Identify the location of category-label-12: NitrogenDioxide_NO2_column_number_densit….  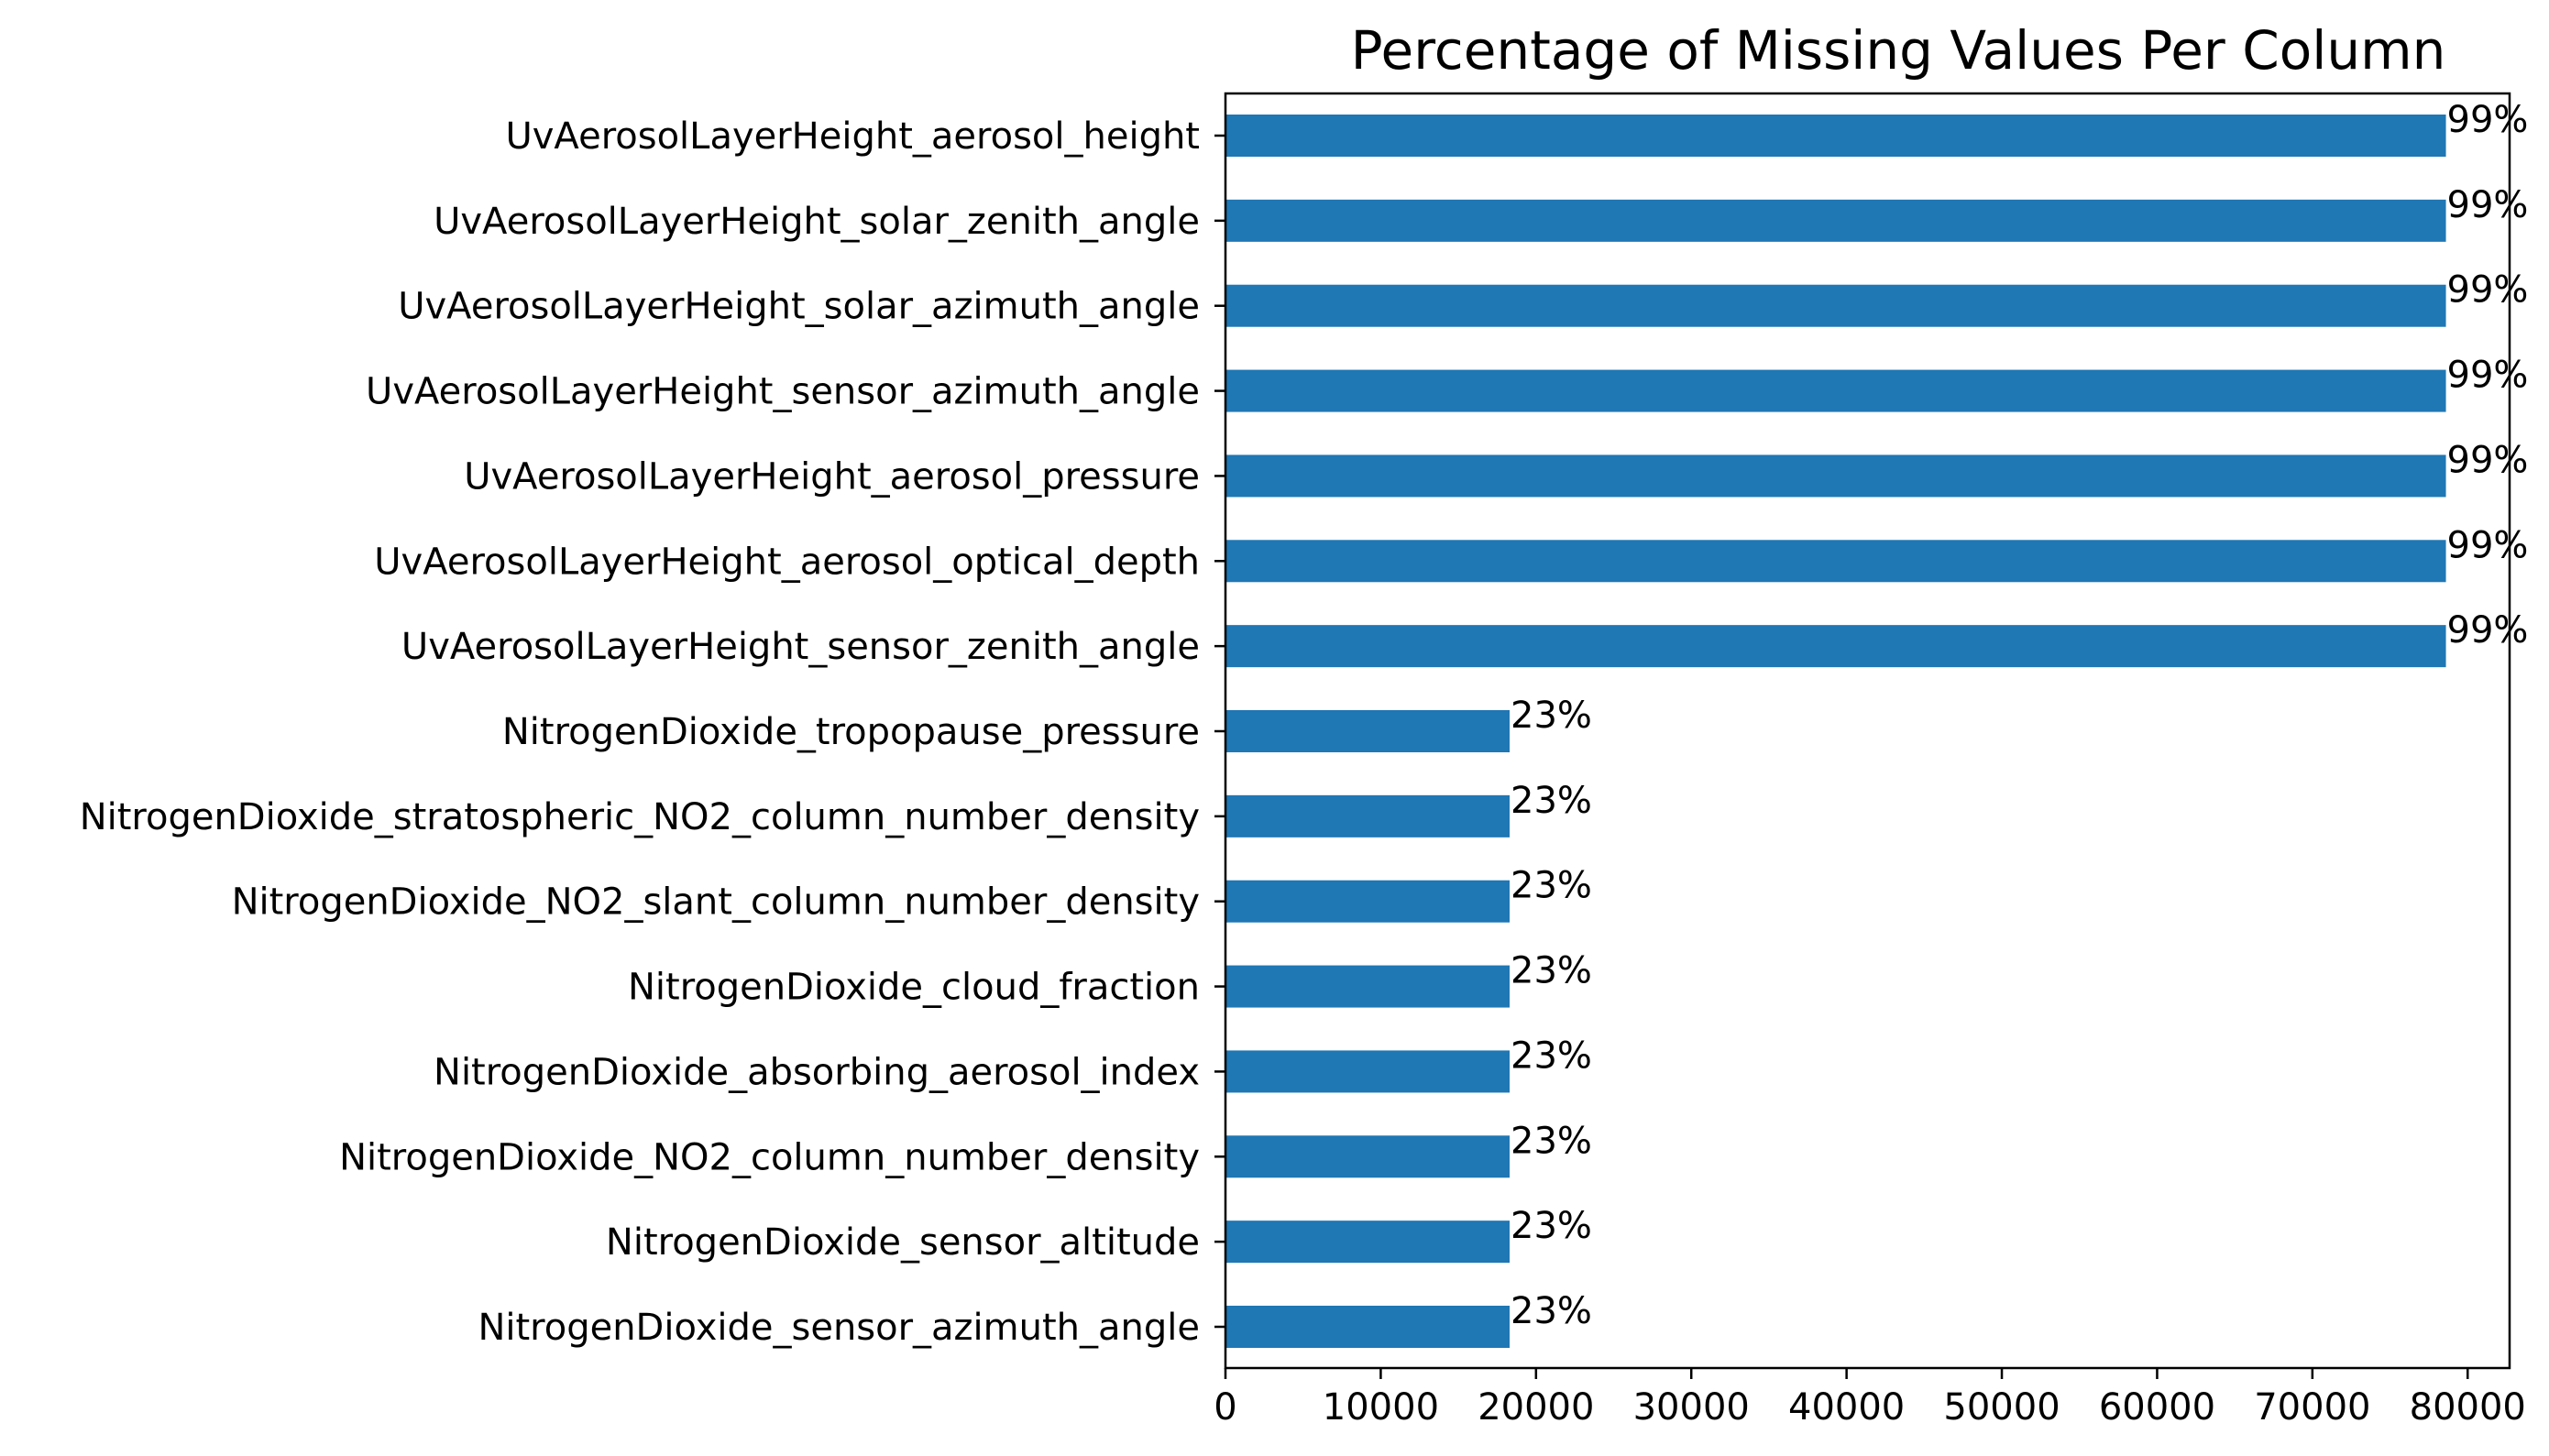
(769, 1157).